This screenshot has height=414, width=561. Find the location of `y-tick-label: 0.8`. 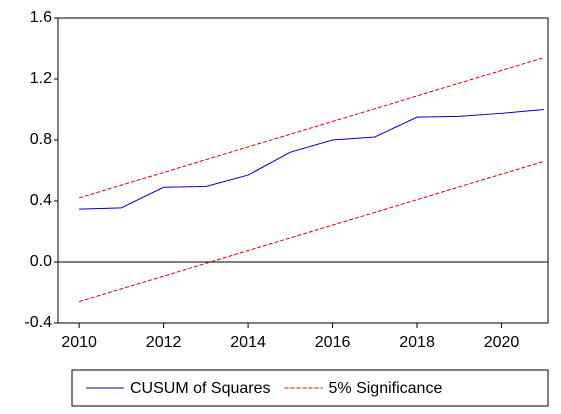

y-tick-label: 0.8 is located at coordinates (41, 139).